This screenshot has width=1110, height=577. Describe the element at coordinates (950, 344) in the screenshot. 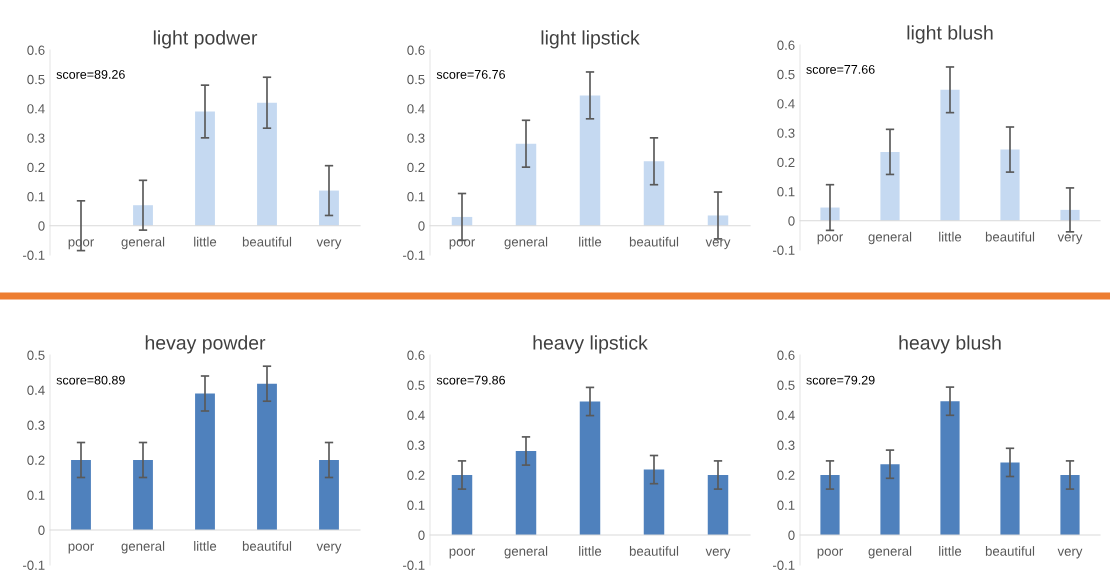

I see `chart-title: heavy blush` at that location.